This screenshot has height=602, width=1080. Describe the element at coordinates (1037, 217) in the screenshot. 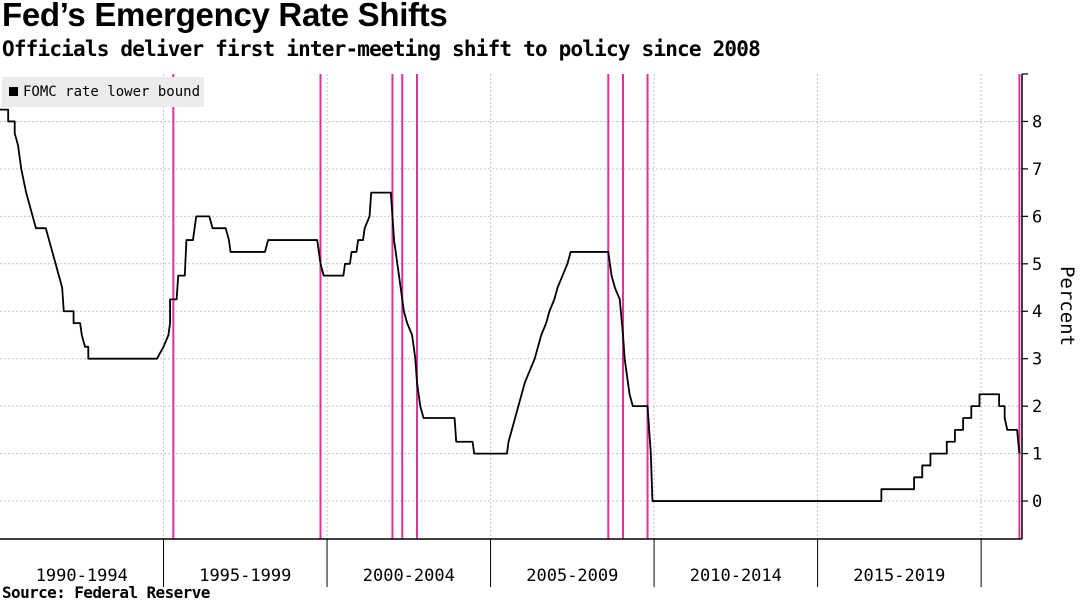

I see `y-tick-label: 6` at that location.